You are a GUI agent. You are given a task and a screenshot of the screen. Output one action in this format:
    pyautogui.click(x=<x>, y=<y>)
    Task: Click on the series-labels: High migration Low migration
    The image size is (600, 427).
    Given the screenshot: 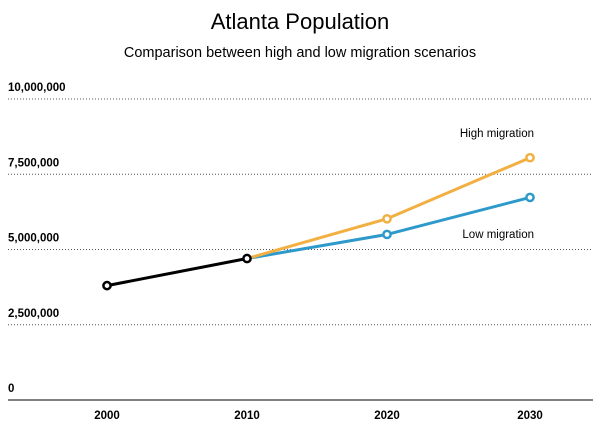 What is the action you would take?
    pyautogui.click(x=497, y=184)
    